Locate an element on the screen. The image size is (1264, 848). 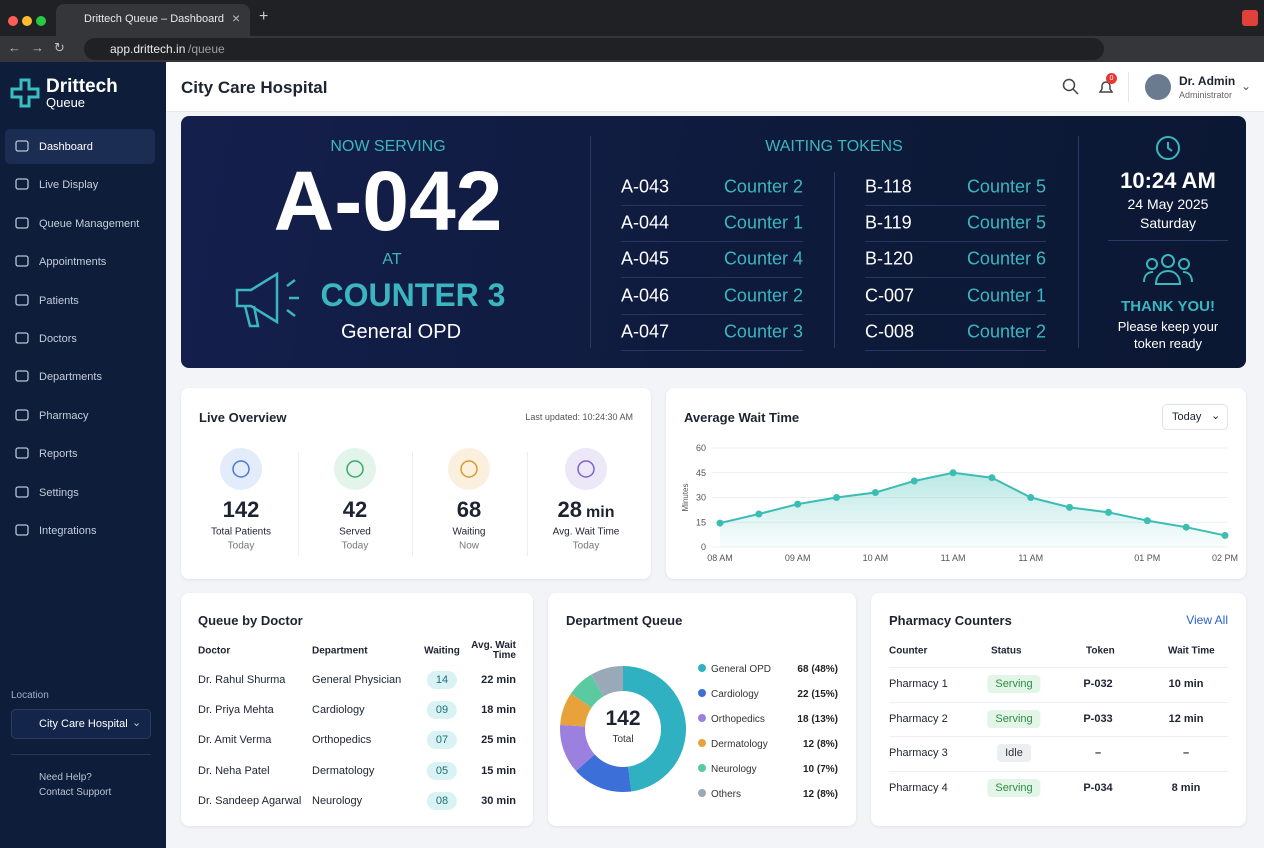
table-cell: Neurology is located at coordinates (337, 800).